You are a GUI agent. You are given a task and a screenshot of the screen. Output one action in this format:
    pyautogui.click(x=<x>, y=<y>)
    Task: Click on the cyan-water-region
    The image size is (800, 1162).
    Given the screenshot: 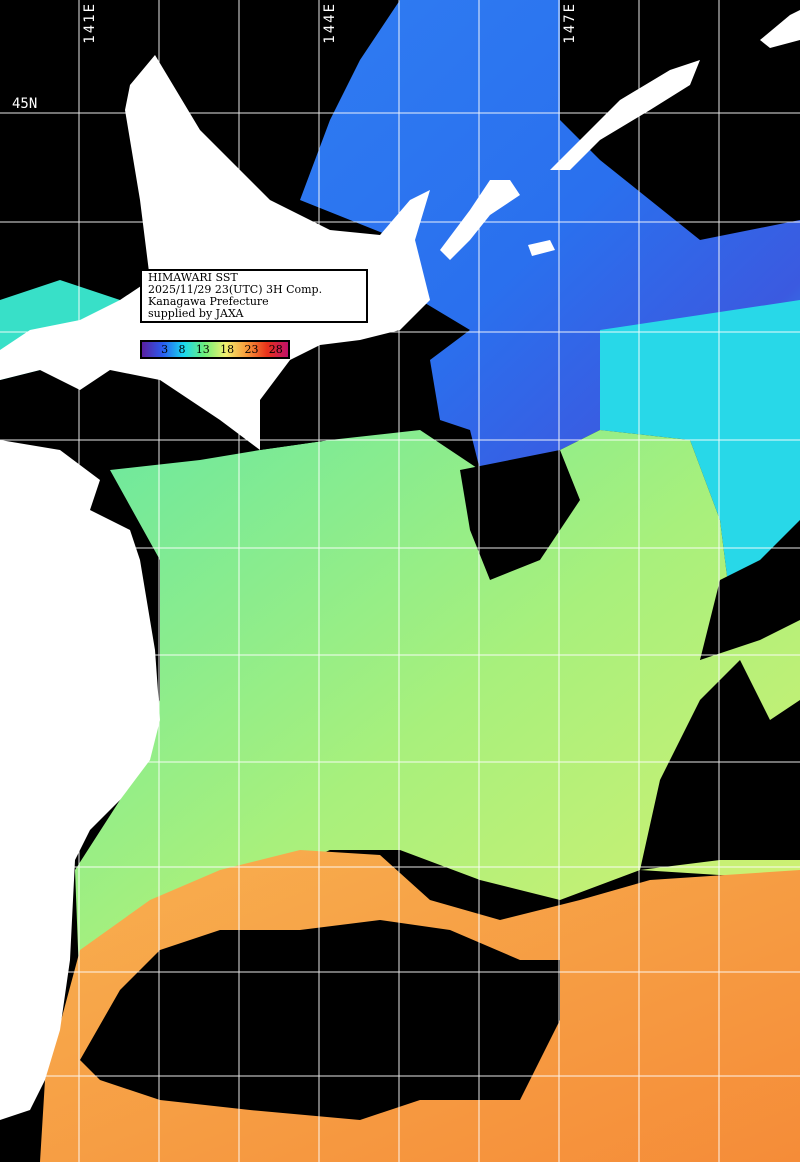 What is the action you would take?
    pyautogui.click(x=700, y=450)
    